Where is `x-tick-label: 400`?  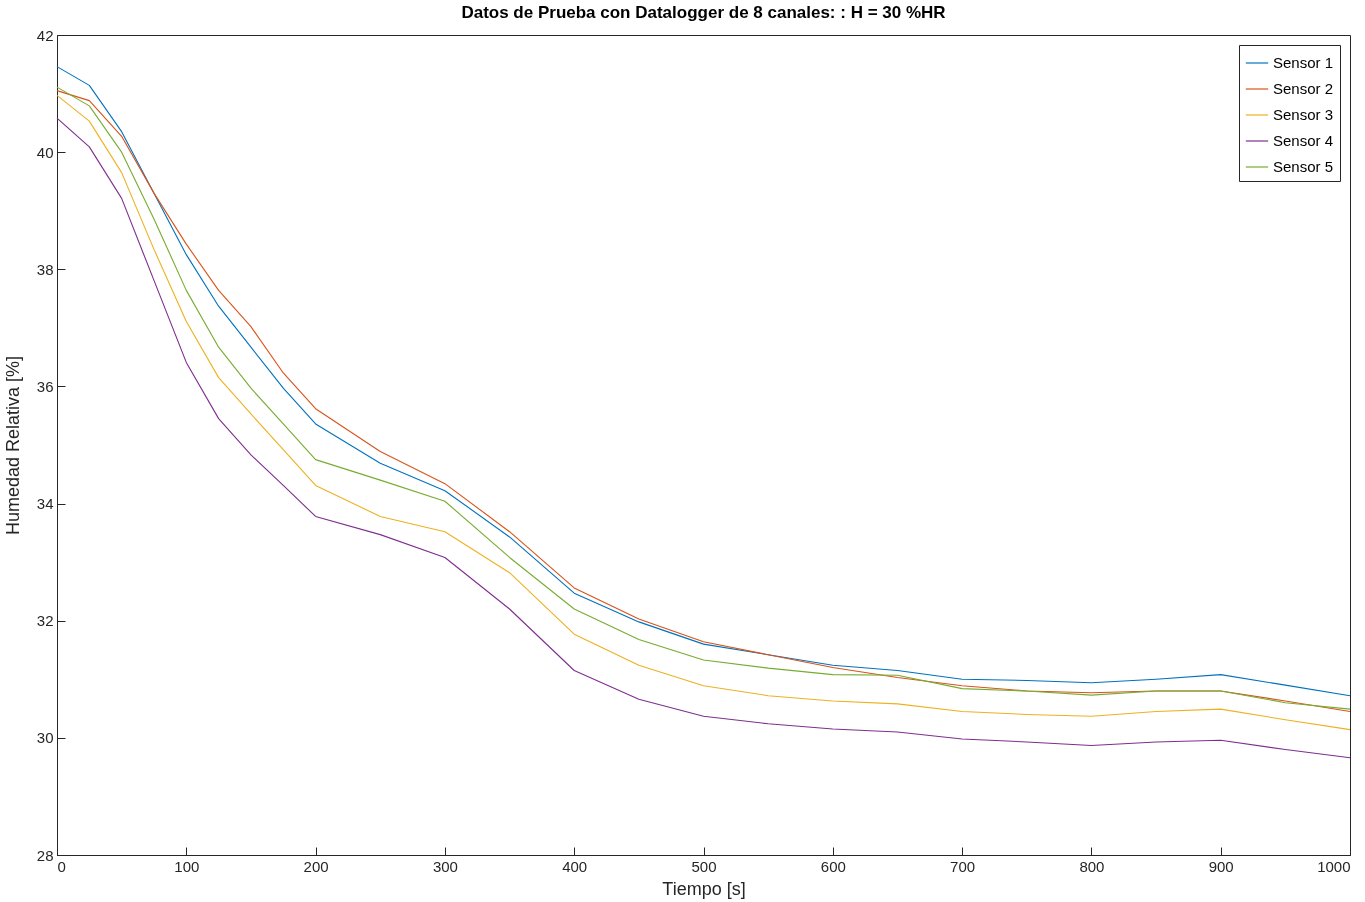 x-tick-label: 400 is located at coordinates (575, 866).